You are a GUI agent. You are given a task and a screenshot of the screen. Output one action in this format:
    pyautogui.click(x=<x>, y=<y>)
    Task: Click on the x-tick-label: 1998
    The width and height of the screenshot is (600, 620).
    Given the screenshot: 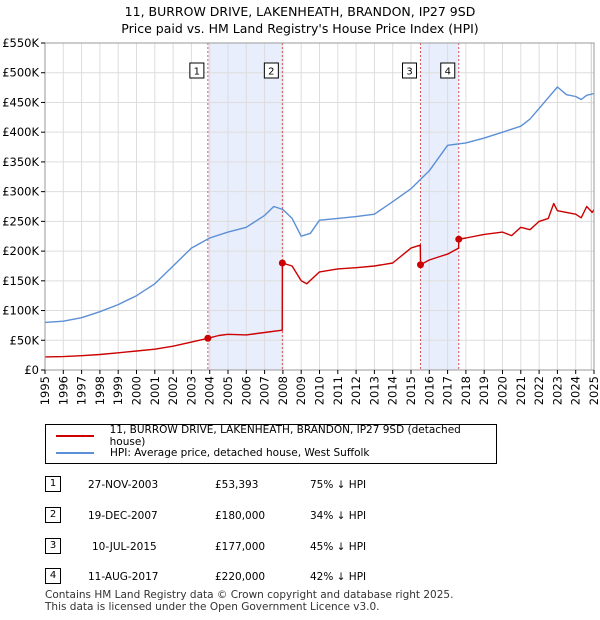 What is the action you would take?
    pyautogui.click(x=100, y=390)
    